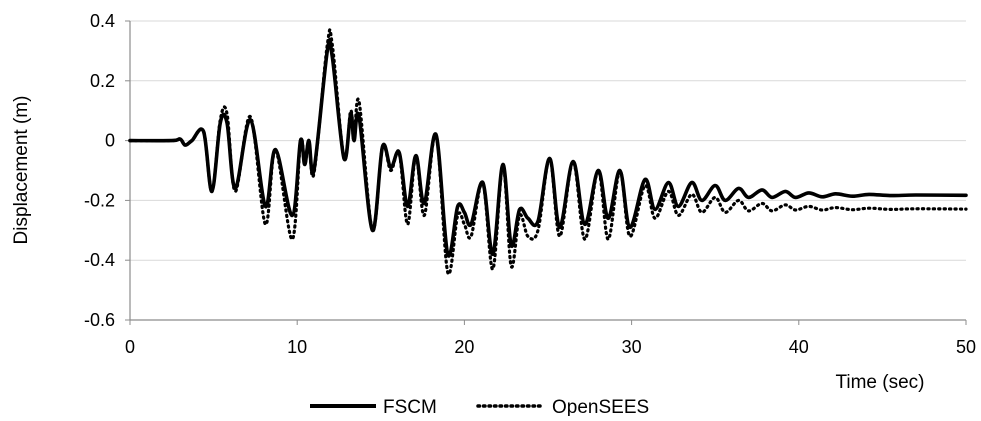 This screenshot has height=421, width=981. I want to click on legend-label-opensees: OpenSEES, so click(600, 406).